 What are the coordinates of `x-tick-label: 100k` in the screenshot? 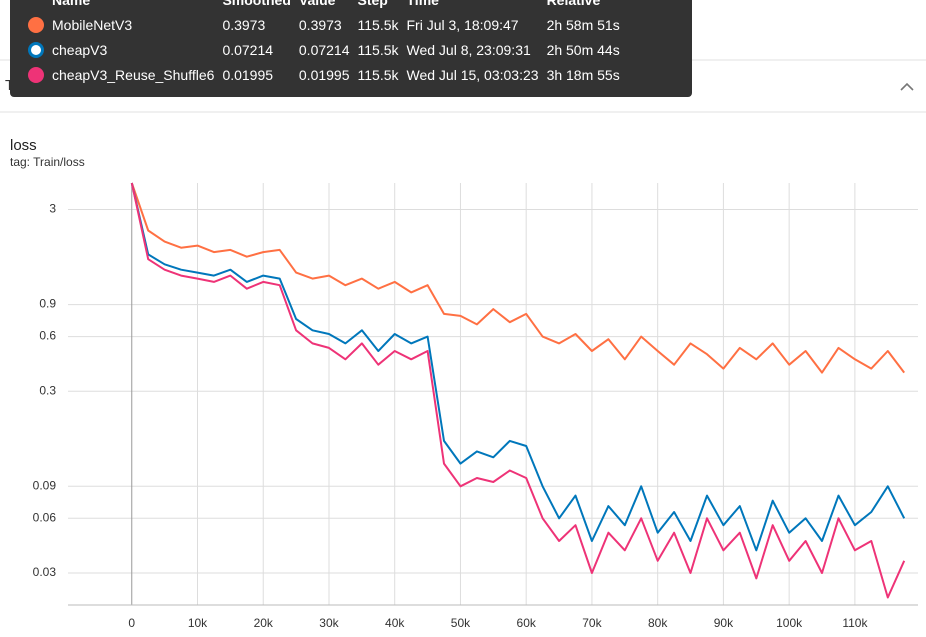 It's located at (789, 623).